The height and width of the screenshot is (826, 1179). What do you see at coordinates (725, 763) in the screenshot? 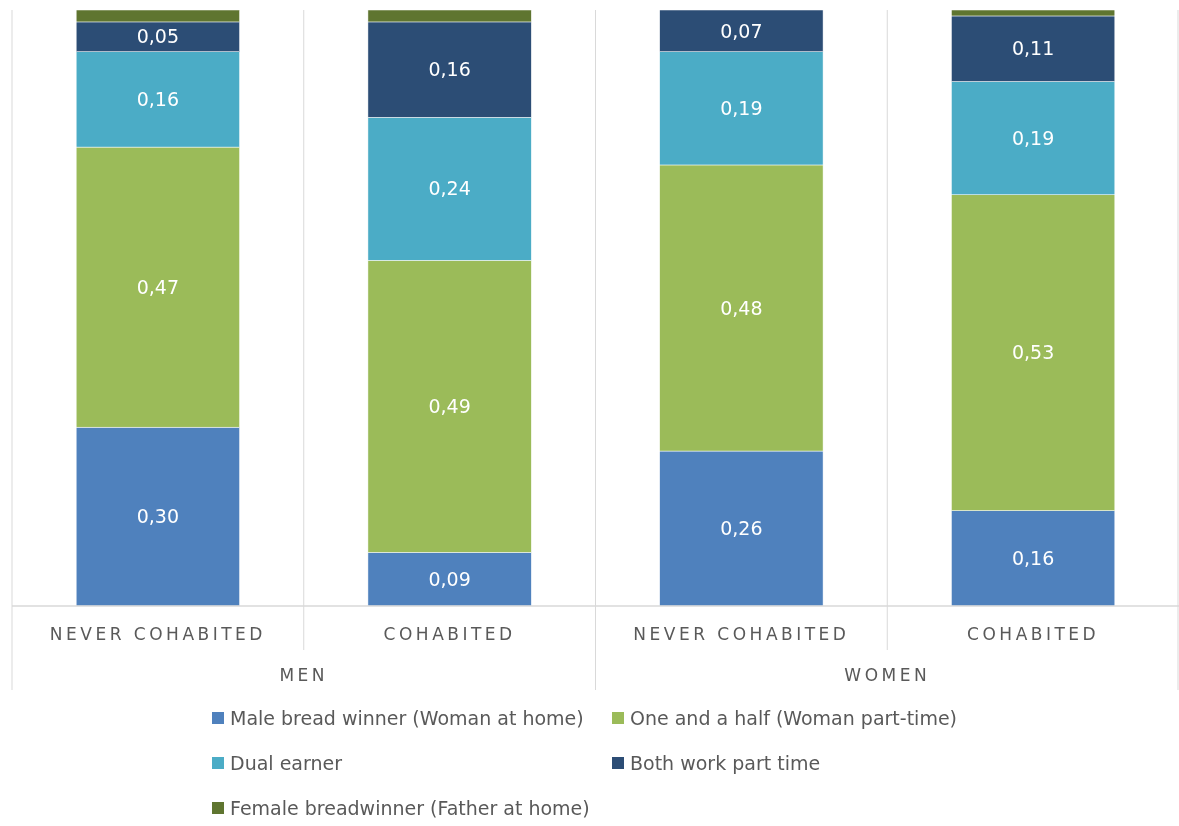
I see `legend-label: Both work part time` at bounding box center [725, 763].